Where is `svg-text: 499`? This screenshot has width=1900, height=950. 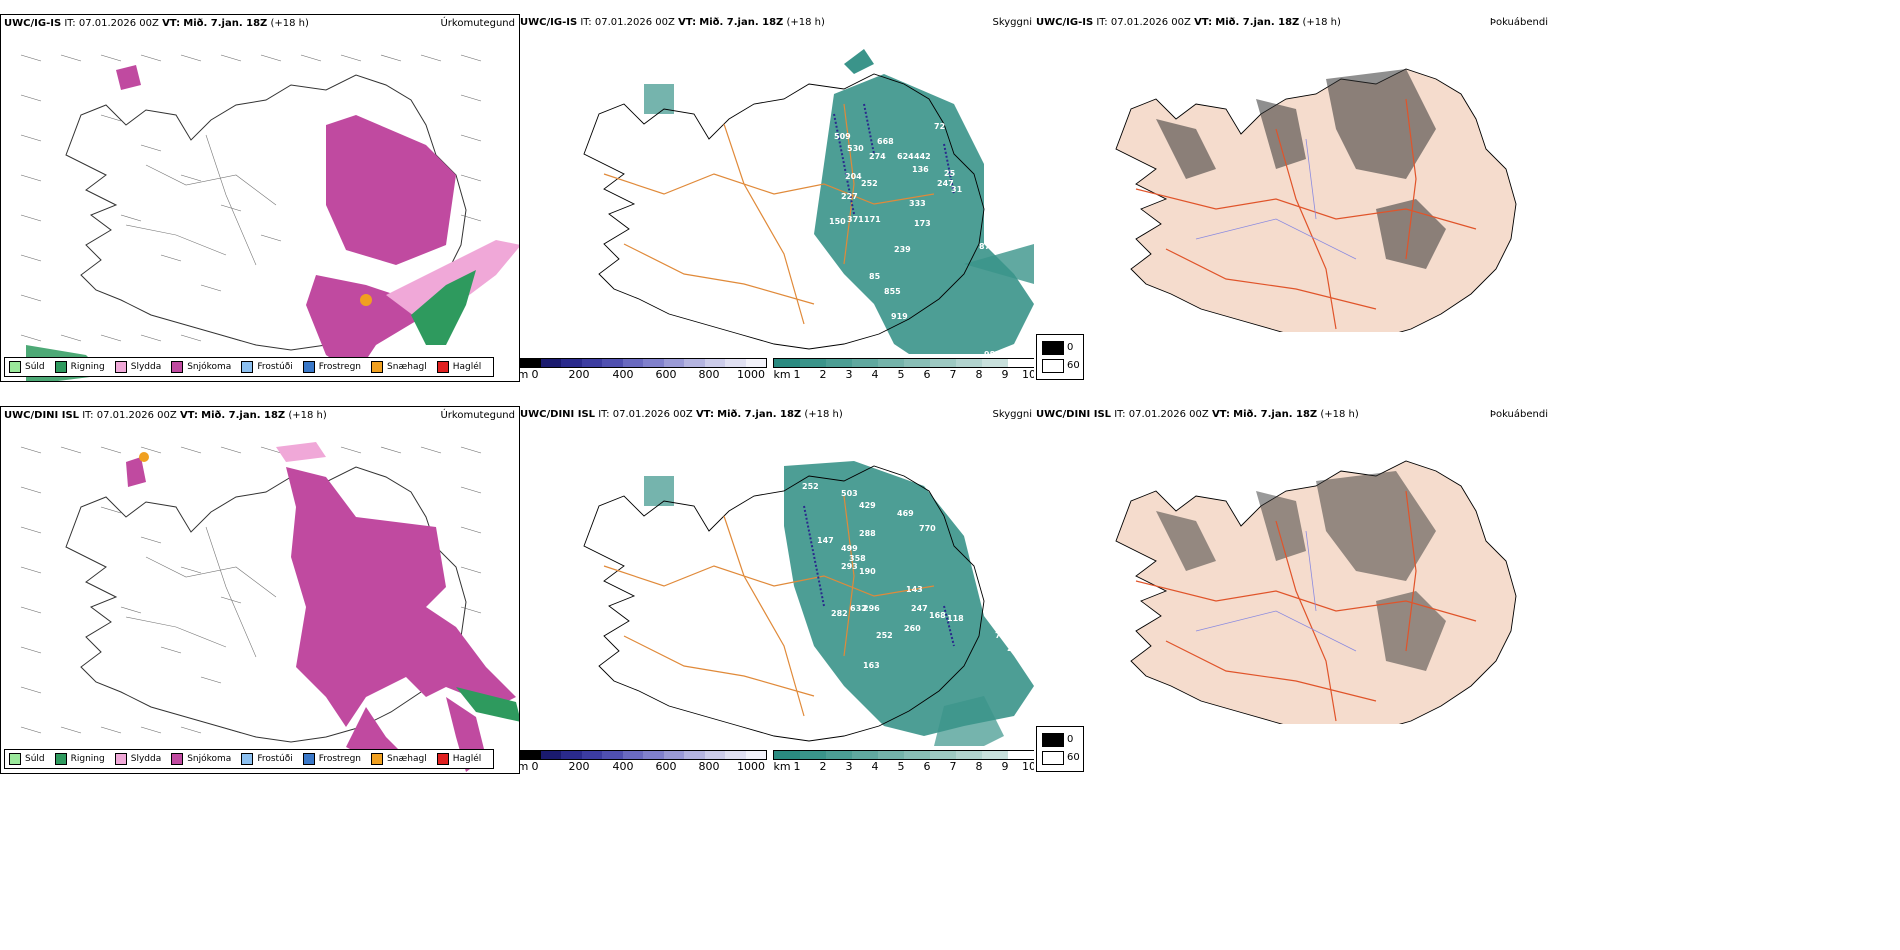
svg-text: 499 is located at coordinates (849, 548).